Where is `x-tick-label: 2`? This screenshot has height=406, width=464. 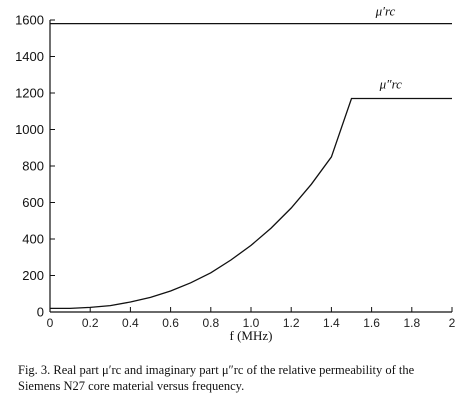 x-tick-label: 2 is located at coordinates (452, 323).